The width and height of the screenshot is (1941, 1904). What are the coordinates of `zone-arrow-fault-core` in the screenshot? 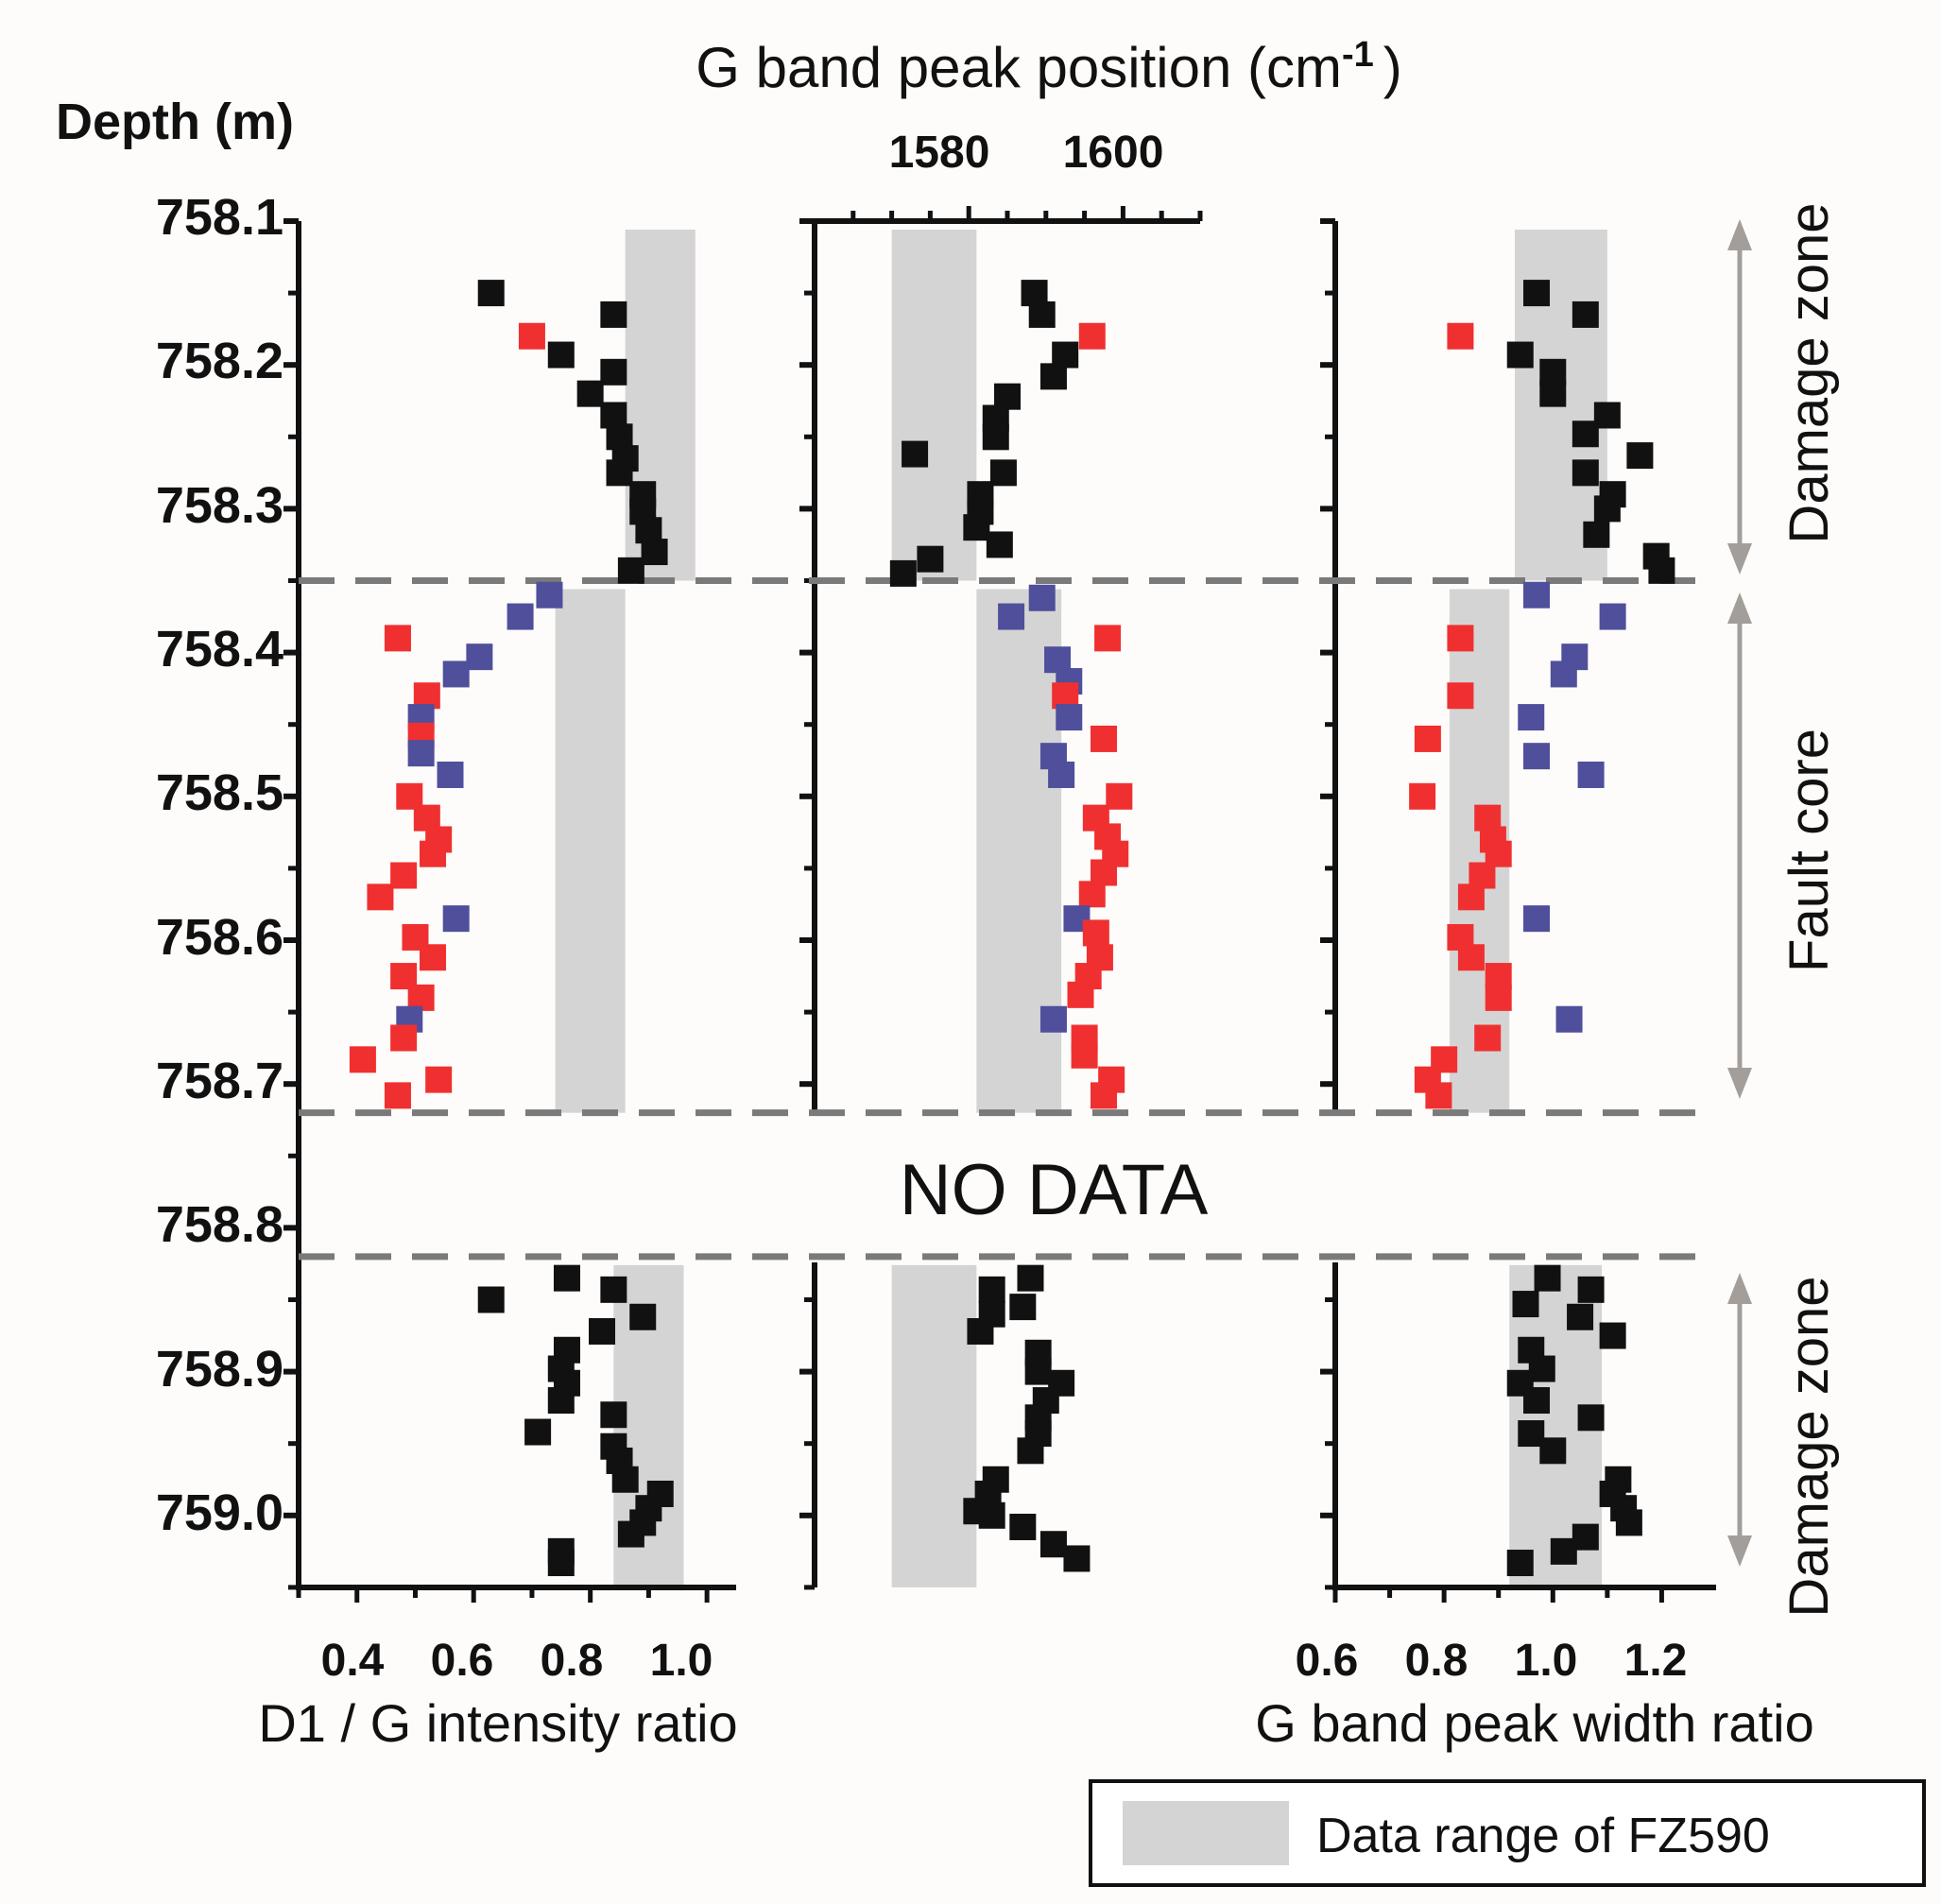 It's located at (1739, 845).